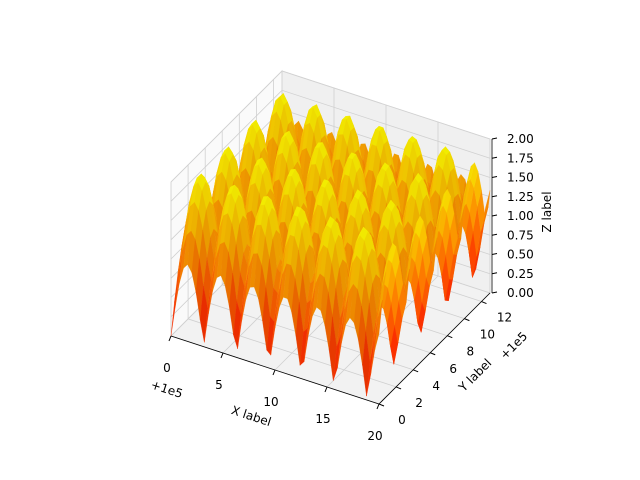 The height and width of the screenshot is (480, 640). I want to click on x-tick-label: 10, so click(270, 402).